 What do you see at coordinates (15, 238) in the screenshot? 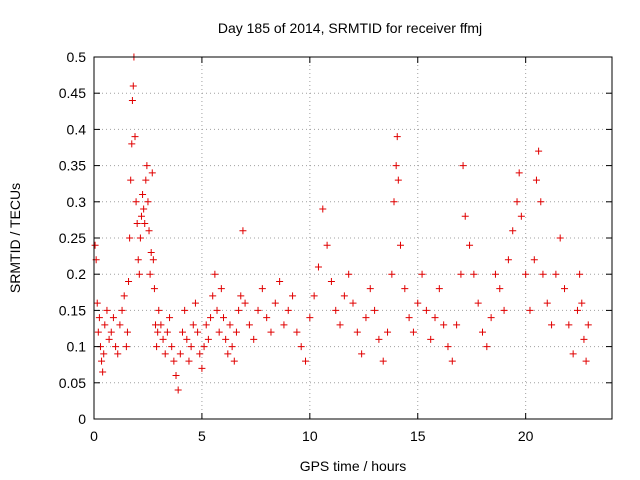
I see `y-axis-title: SRMTID / TECUs` at bounding box center [15, 238].